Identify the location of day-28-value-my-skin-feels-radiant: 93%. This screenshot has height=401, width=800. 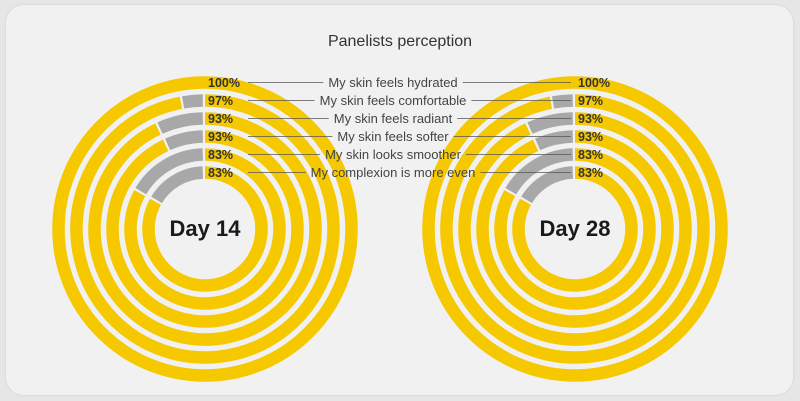
(590, 119).